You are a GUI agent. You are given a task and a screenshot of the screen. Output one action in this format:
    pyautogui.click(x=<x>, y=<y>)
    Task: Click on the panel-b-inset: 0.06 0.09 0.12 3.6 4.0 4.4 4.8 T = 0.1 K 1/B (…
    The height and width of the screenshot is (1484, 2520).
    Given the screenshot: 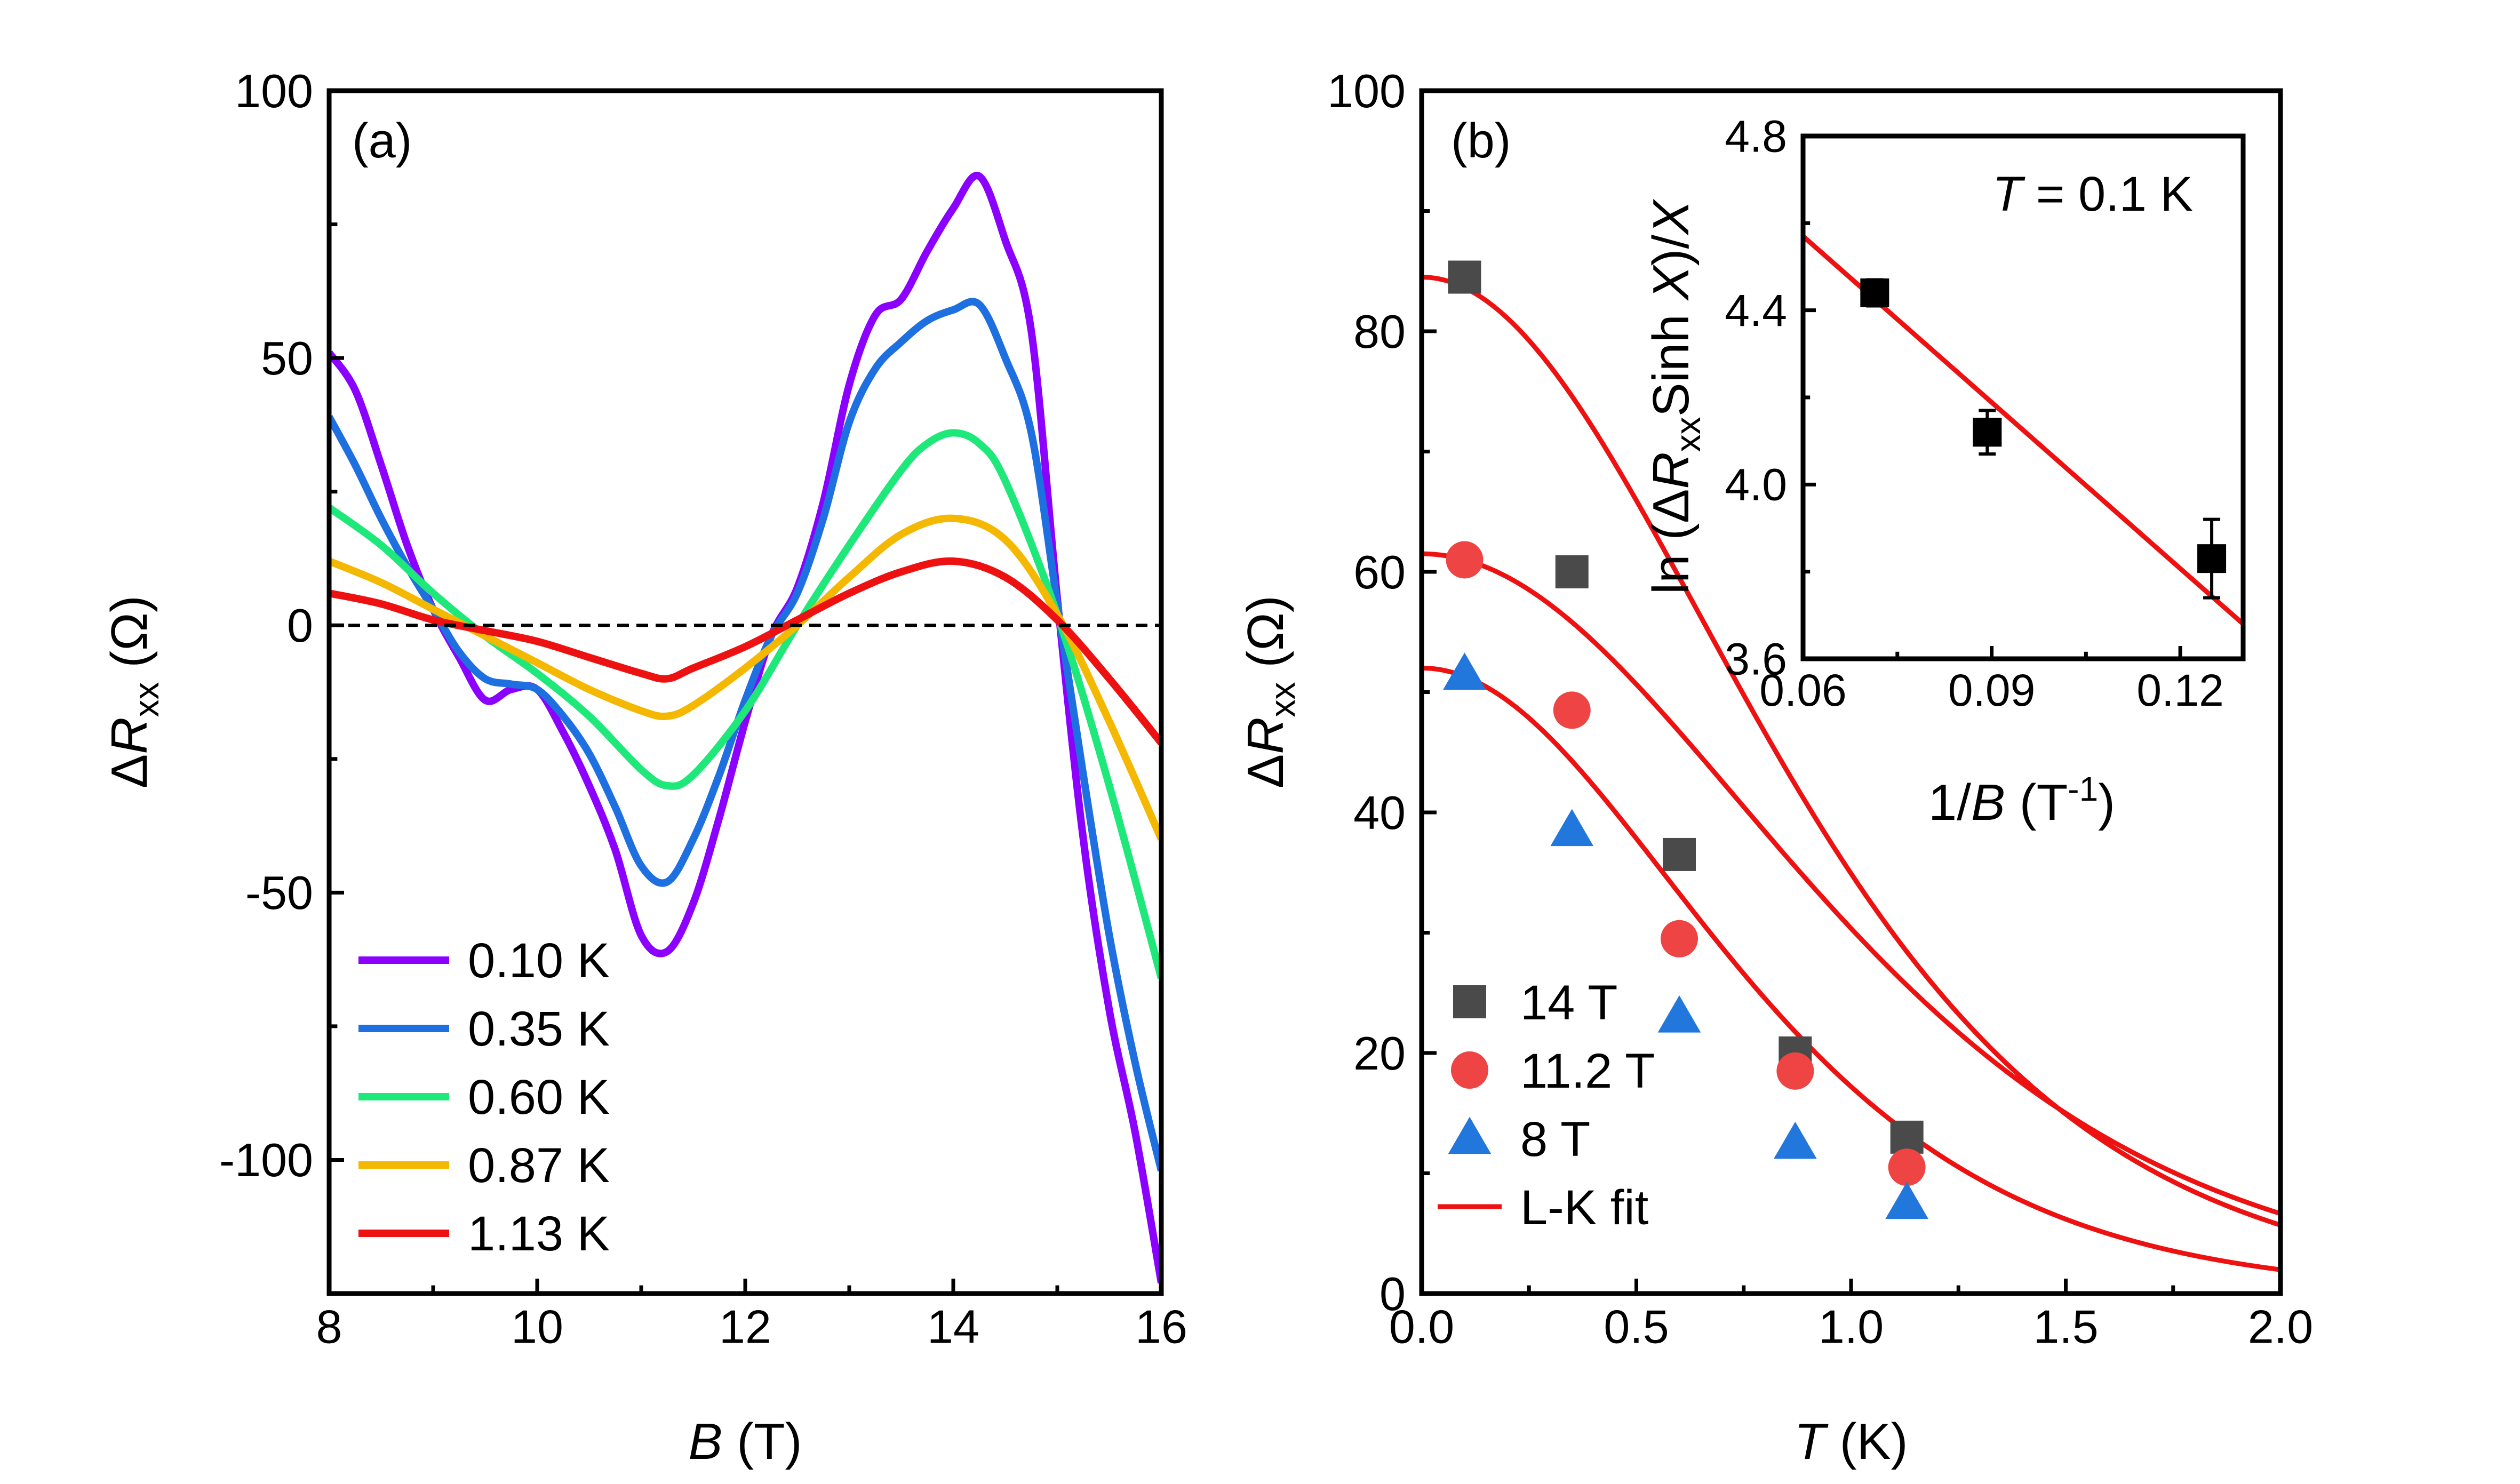 What is the action you would take?
    pyautogui.click(x=1944, y=471)
    